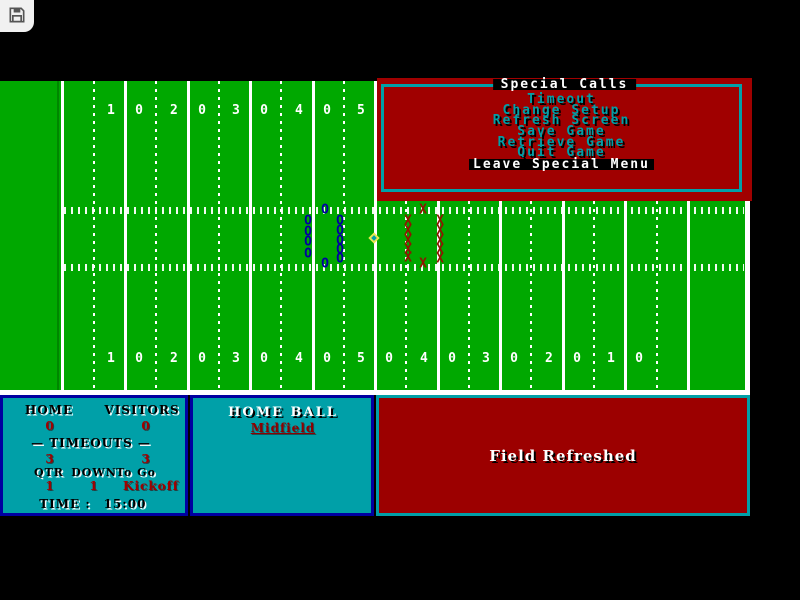  Describe the element at coordinates (49, 410) in the screenshot. I see `home-label: HOME` at that location.